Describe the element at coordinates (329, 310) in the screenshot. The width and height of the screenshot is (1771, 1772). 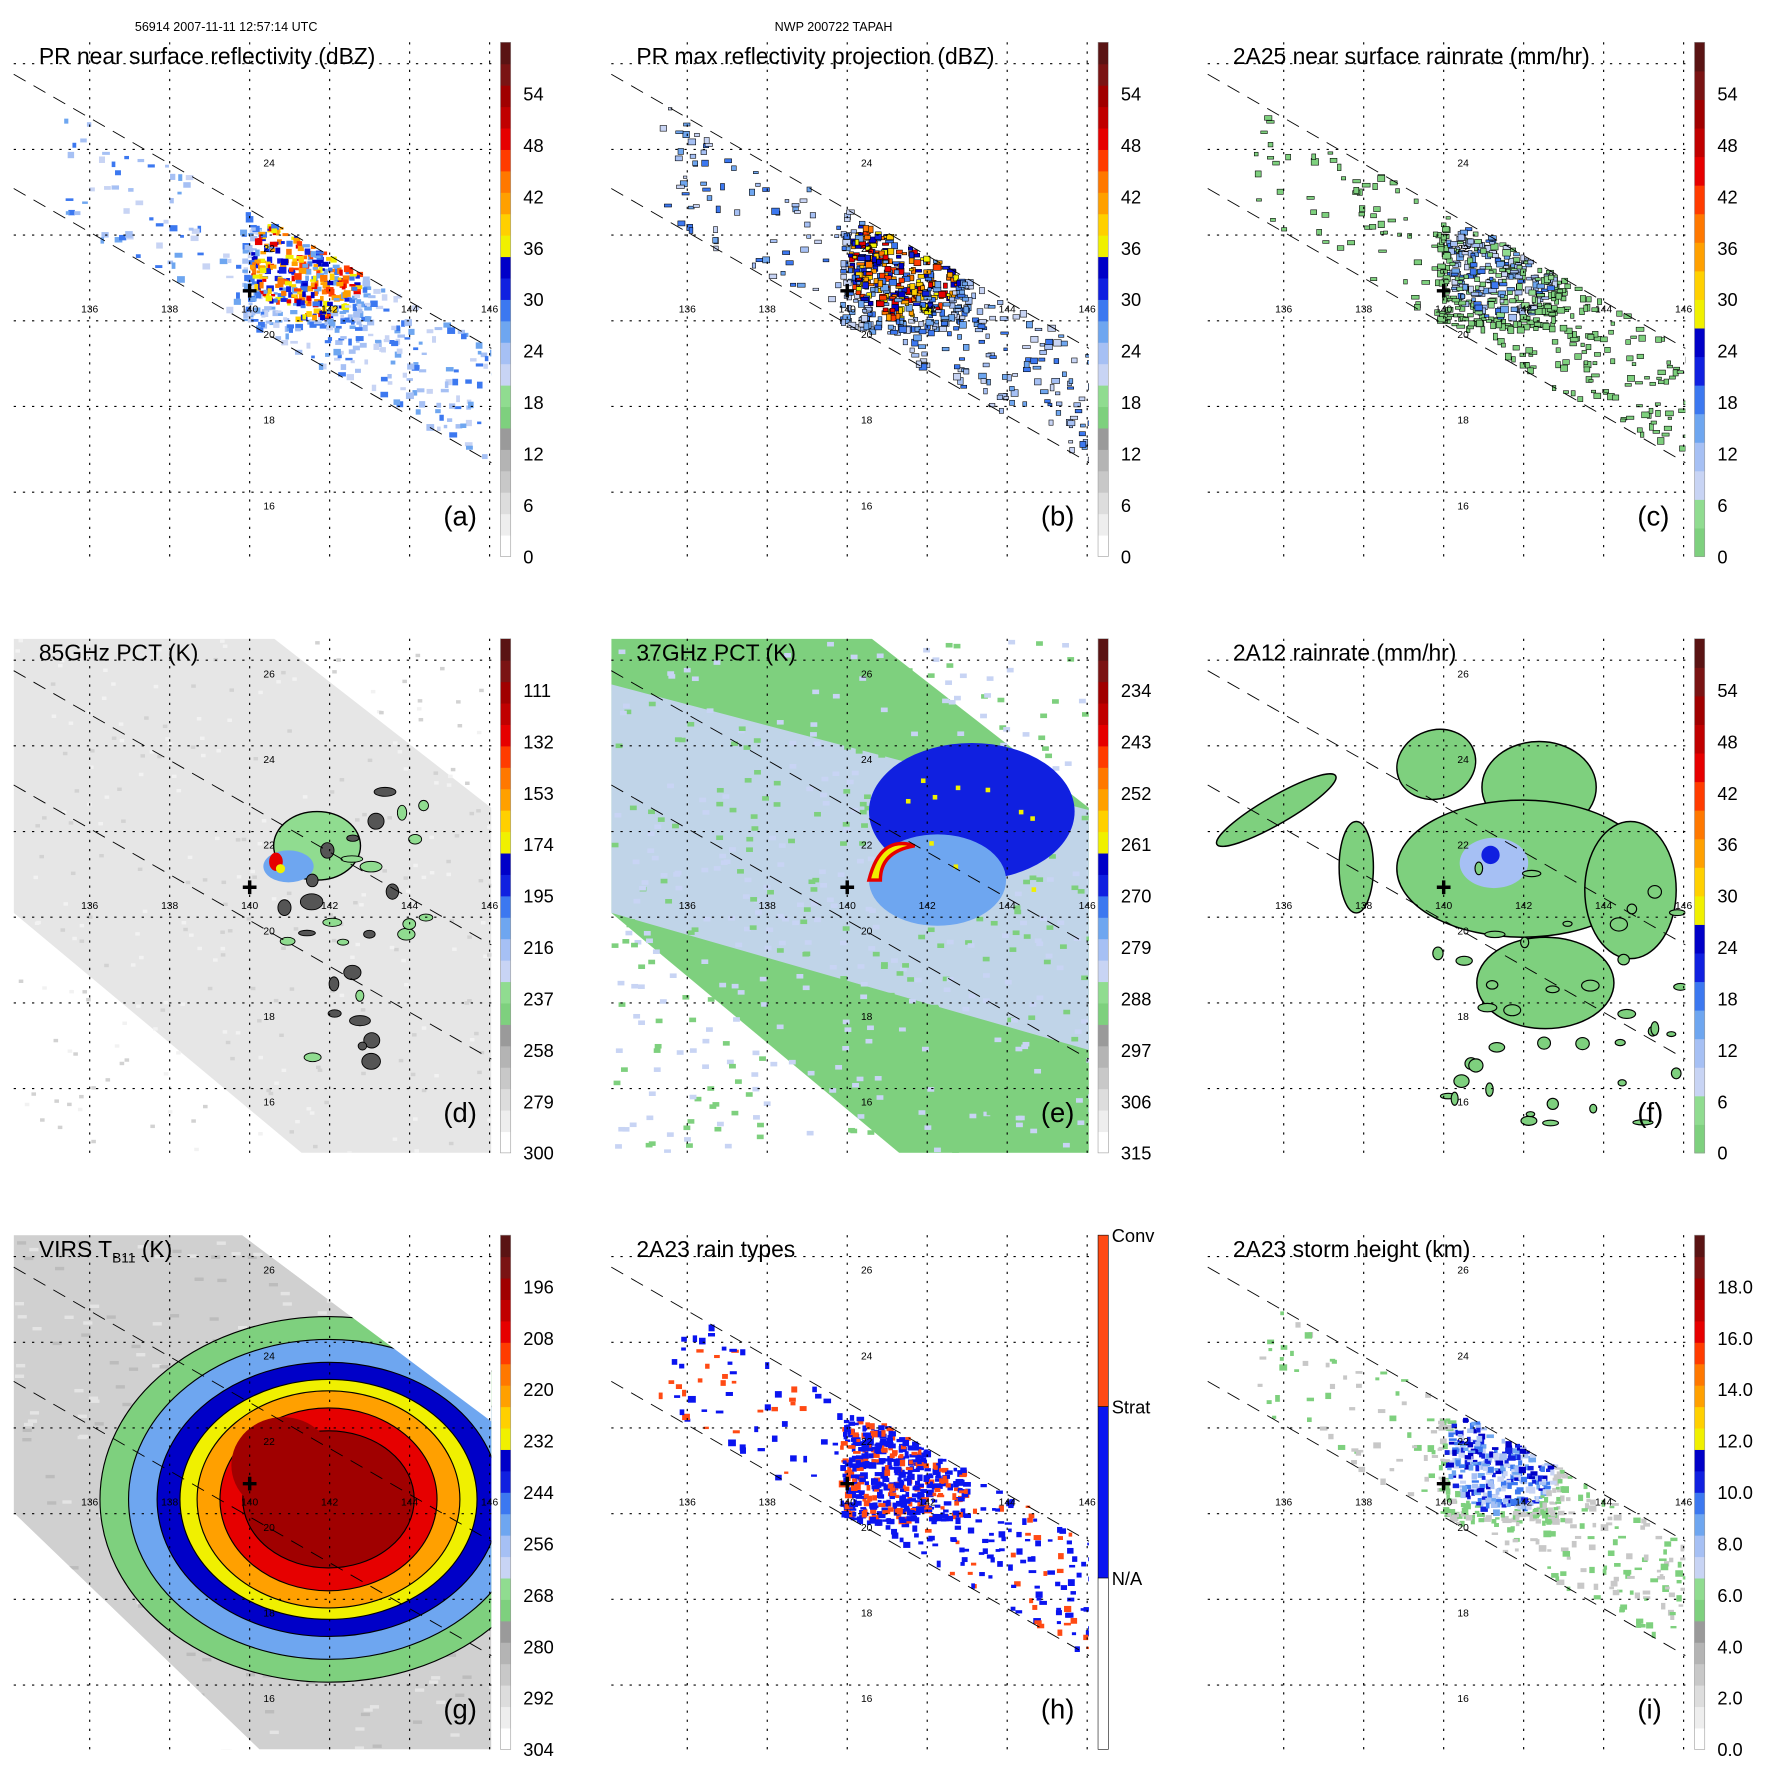
I see `lon-tick-label: 142` at that location.